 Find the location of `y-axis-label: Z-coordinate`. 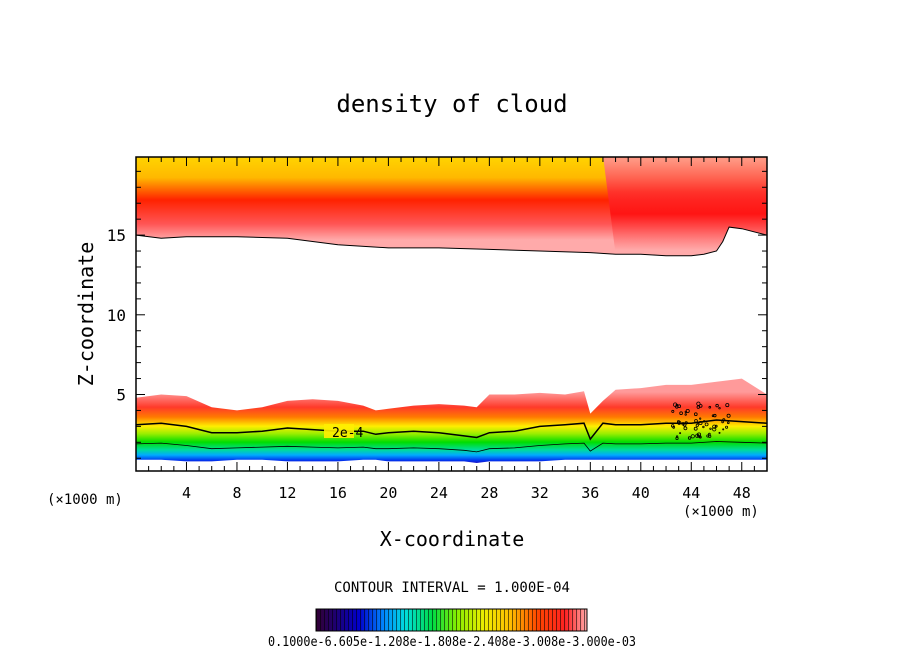

y-axis-label: Z-coordinate is located at coordinates (86, 314).